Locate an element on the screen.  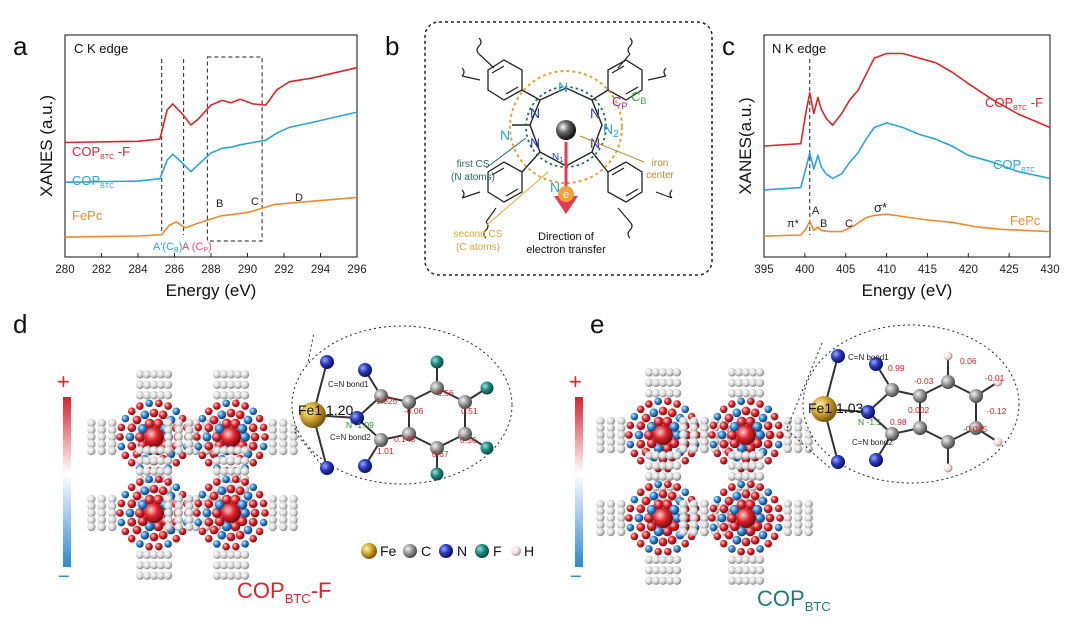
zoom-h-atom is located at coordinates (948, 356).